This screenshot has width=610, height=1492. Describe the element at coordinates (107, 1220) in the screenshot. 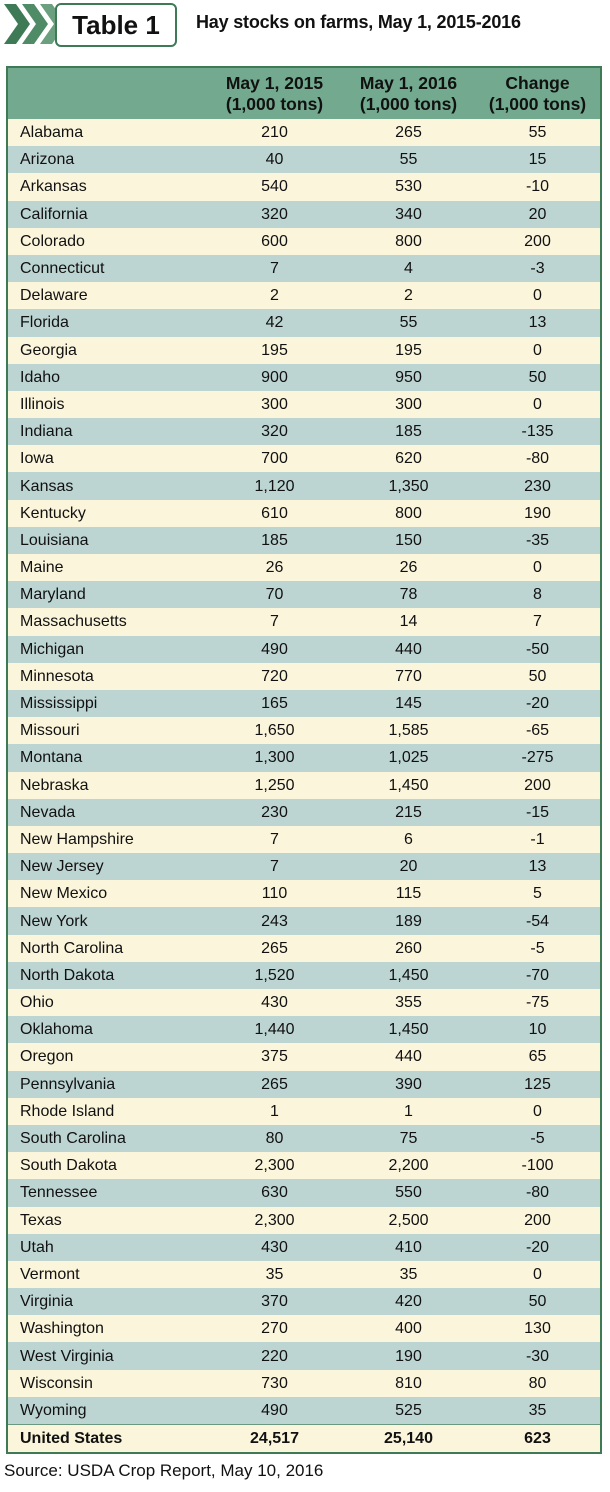

I see `state-cell: Texas` at that location.